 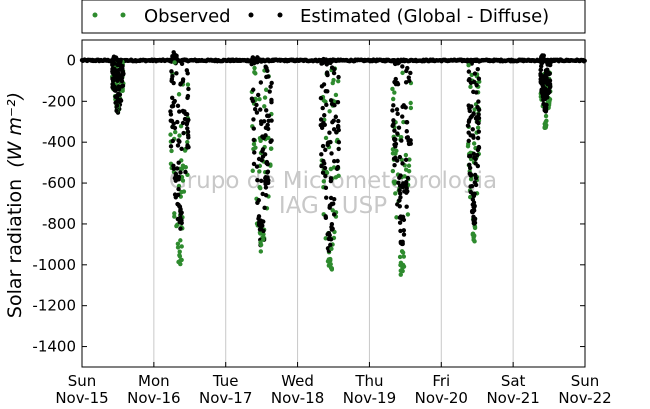 What do you see at coordinates (15, 130) in the screenshot?
I see `y-axis-title-unit: (W m⁻²)` at bounding box center [15, 130].